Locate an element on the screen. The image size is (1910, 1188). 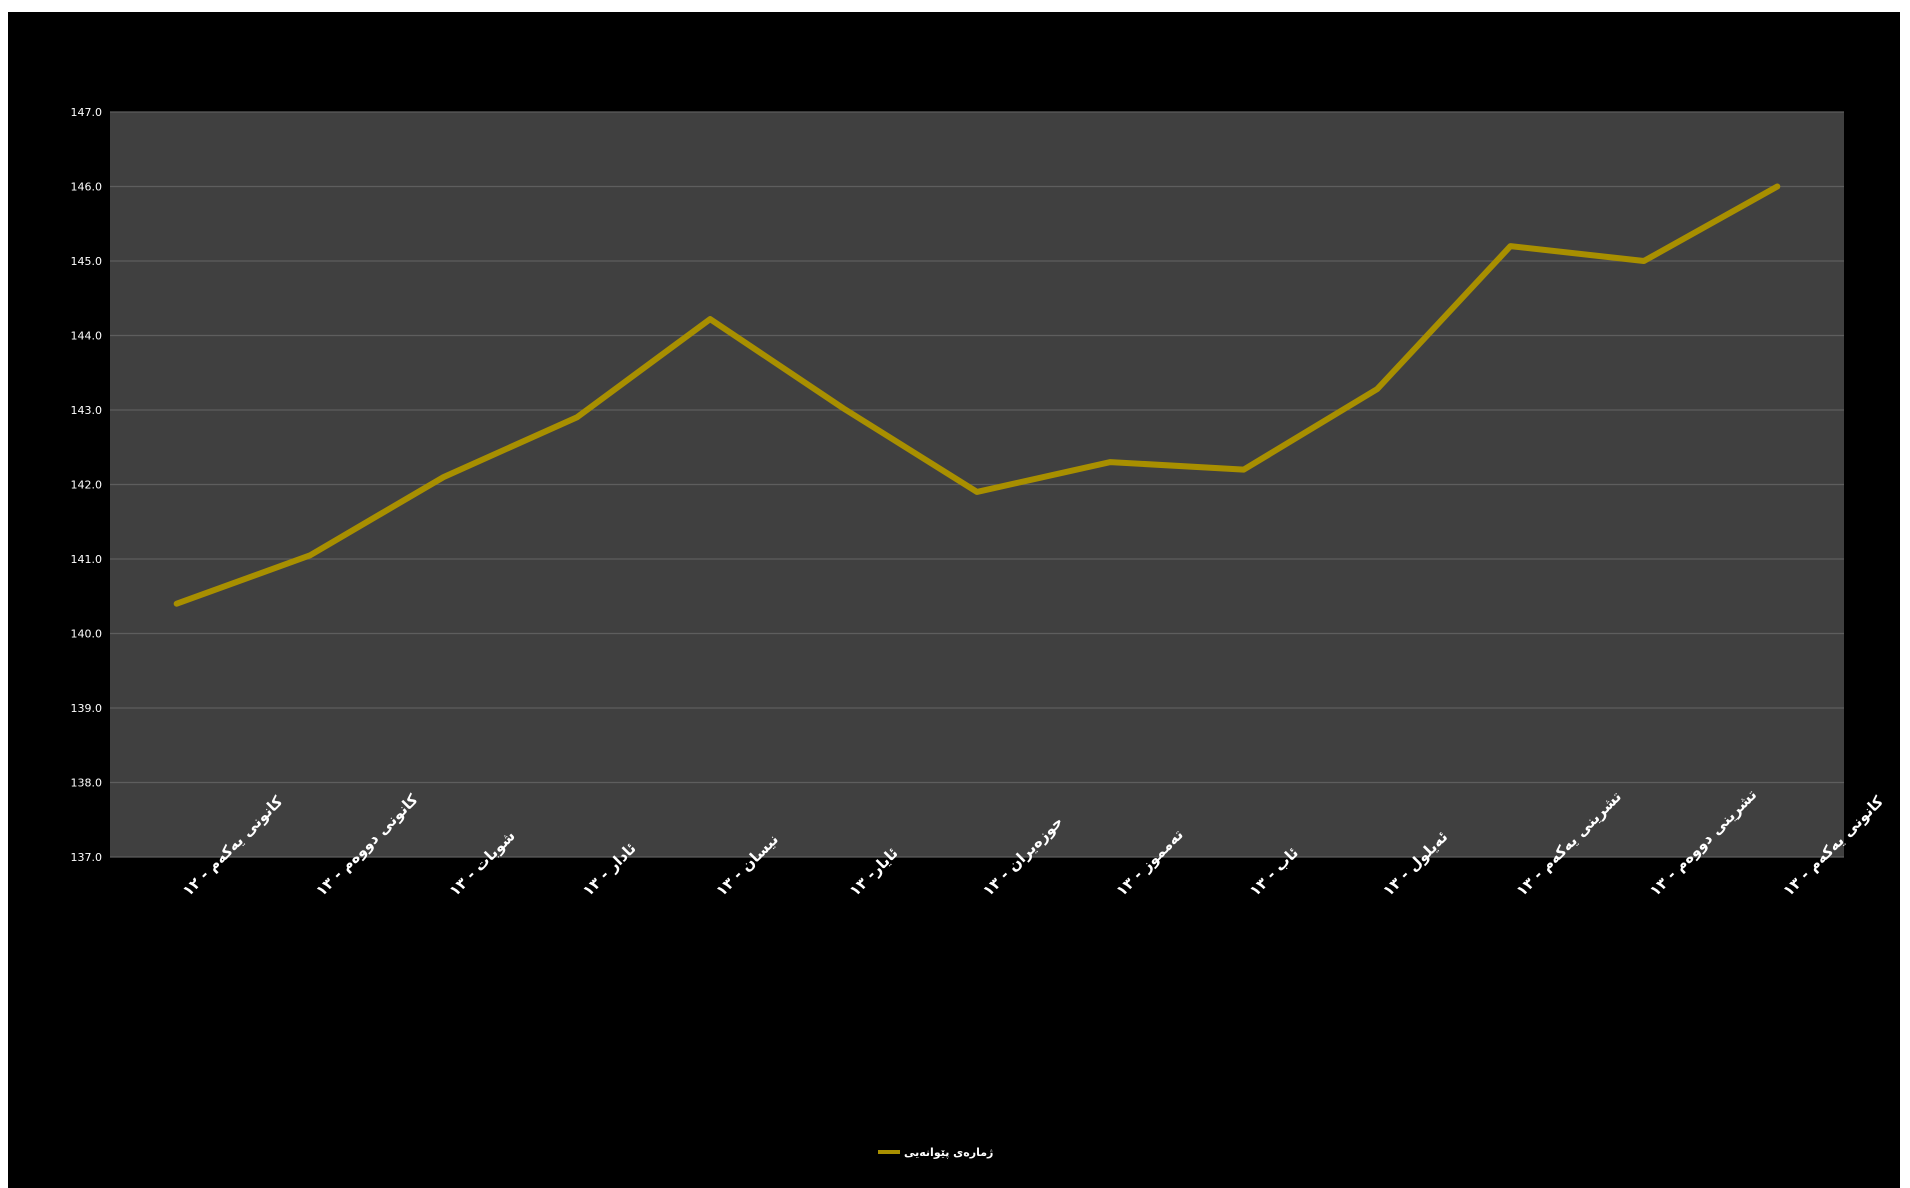
y-tick-label: 139.0 is located at coordinates (87, 708).